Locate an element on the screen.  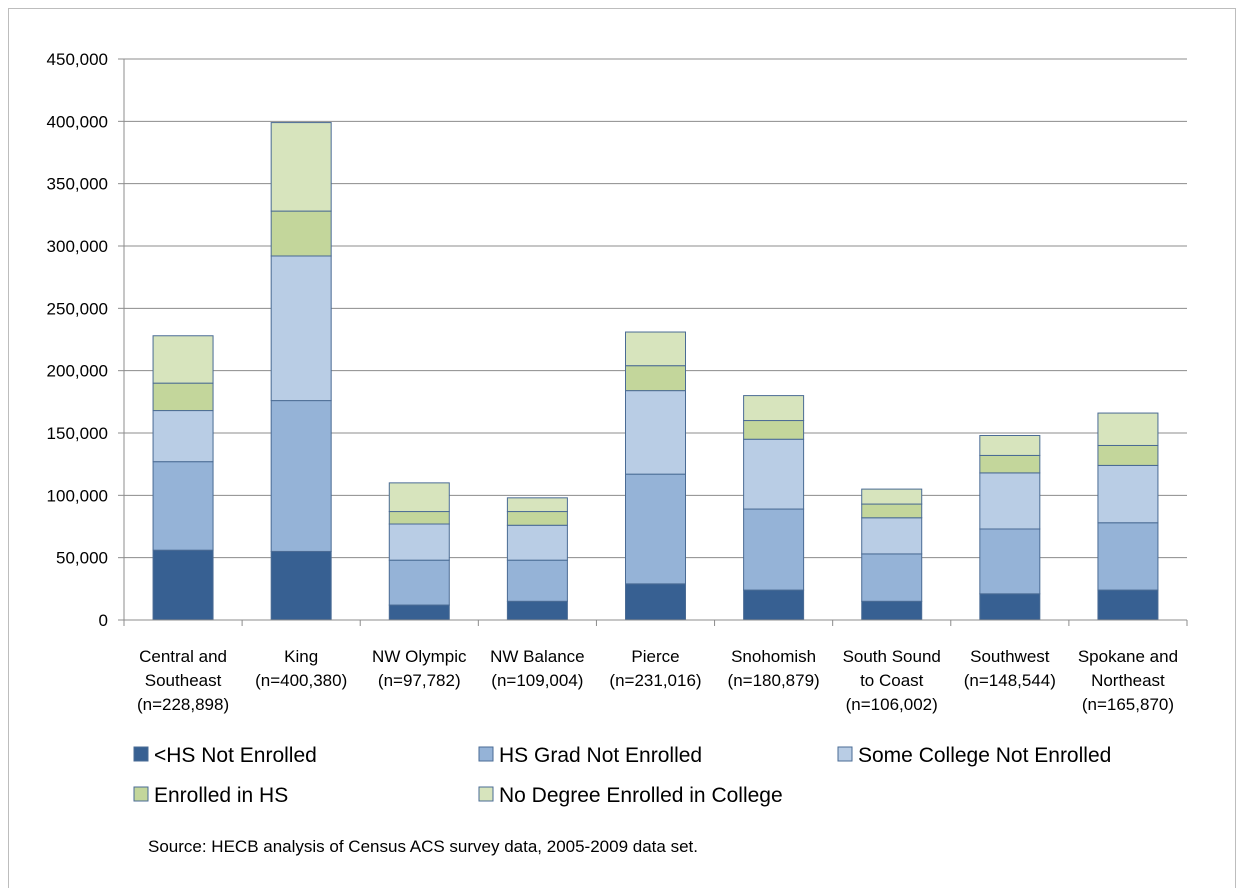
x-category-label: (n=165,870) is located at coordinates (1128, 704).